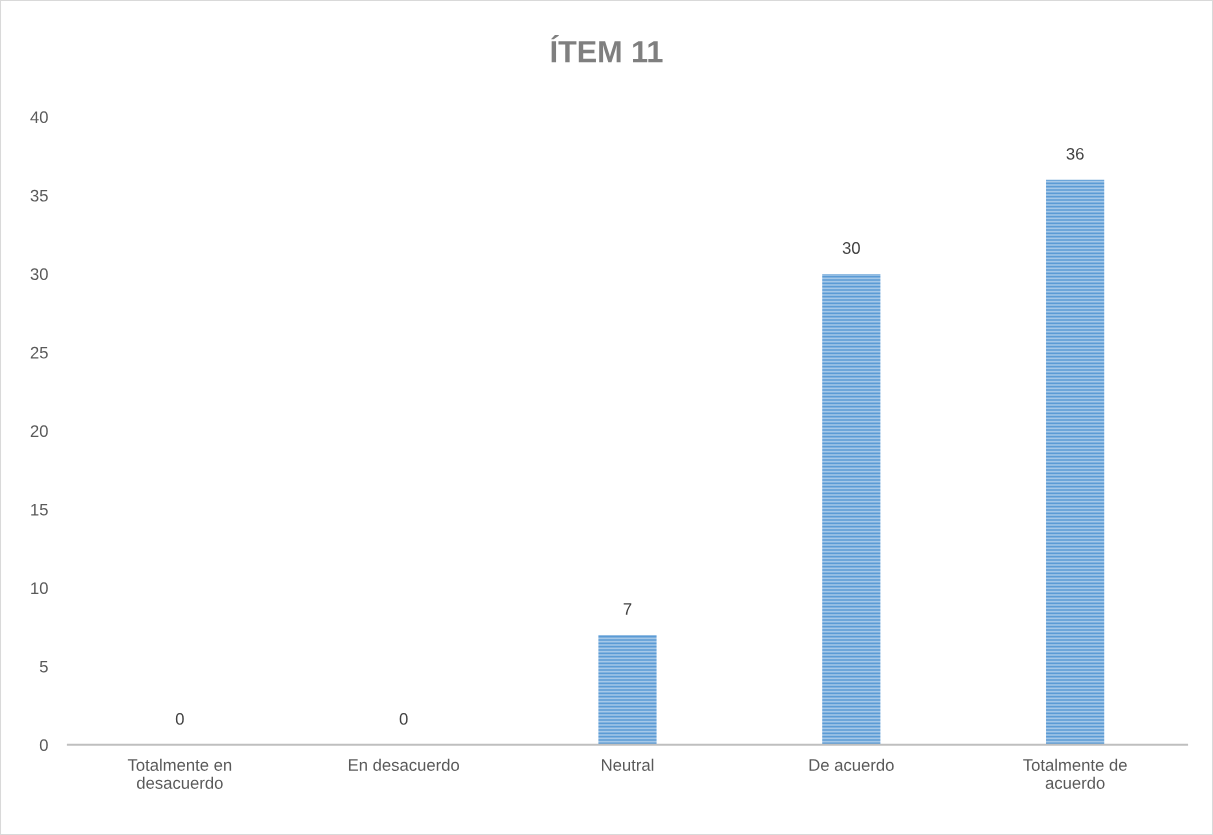 Image resolution: width=1213 pixels, height=835 pixels. I want to click on y-tick-label: 5, so click(43, 666).